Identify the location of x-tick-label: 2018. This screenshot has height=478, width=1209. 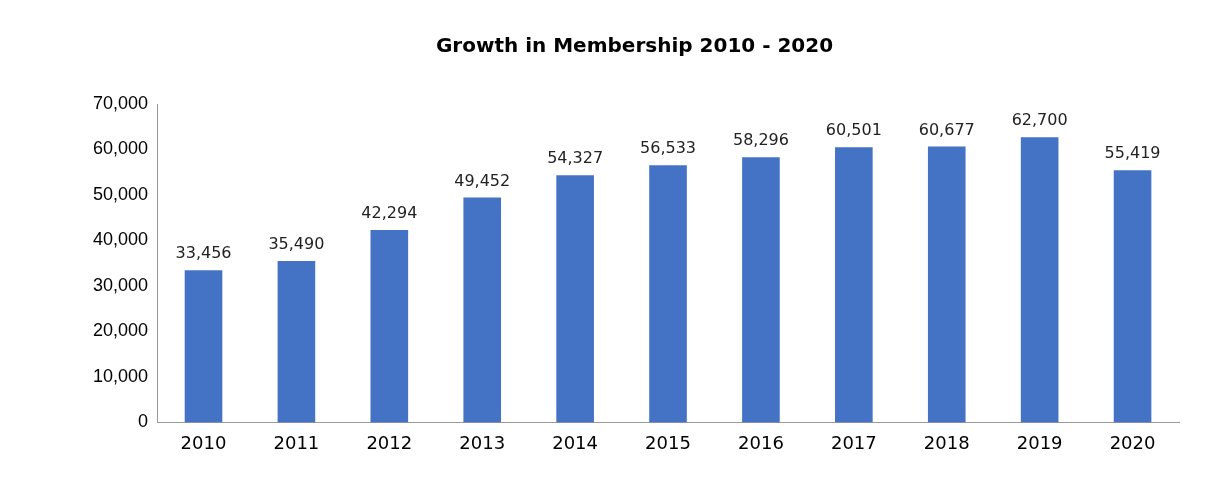
(946, 442).